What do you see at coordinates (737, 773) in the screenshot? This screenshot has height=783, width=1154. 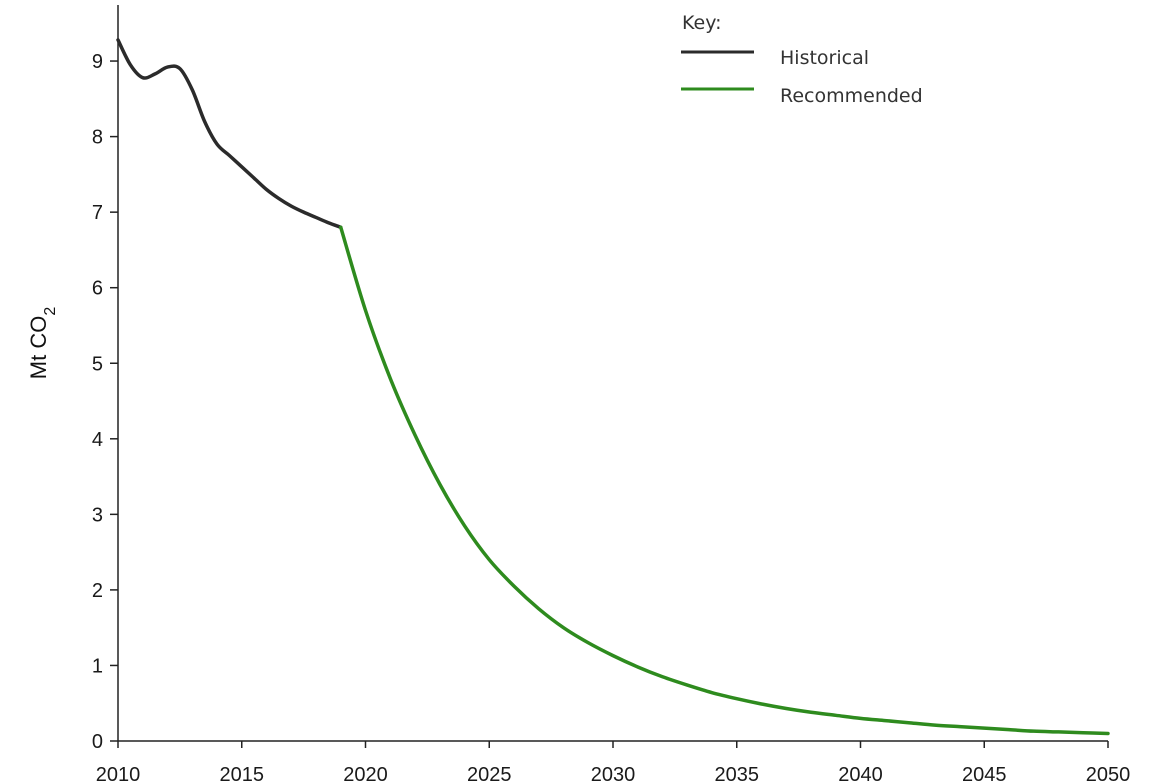 I see `x-tick-label: 2035` at bounding box center [737, 773].